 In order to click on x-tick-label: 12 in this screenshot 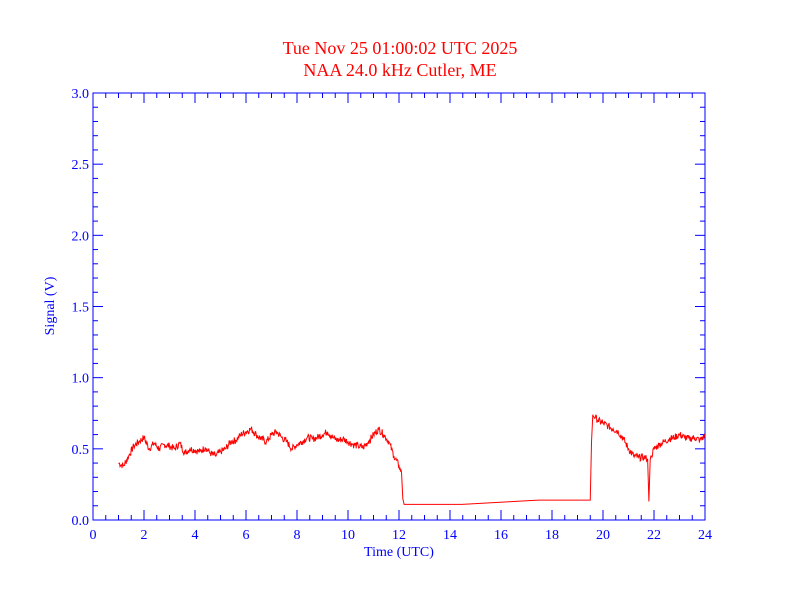, I will do `click(399, 535)`.